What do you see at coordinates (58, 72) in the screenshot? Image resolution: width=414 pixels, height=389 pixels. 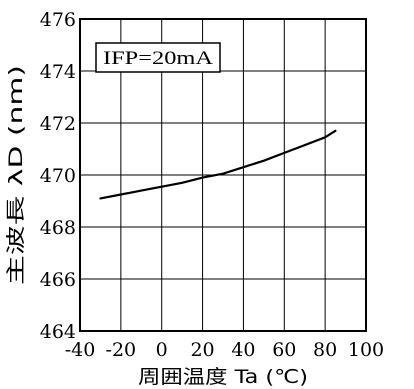 I see `y-tick-label: 474` at bounding box center [58, 72].